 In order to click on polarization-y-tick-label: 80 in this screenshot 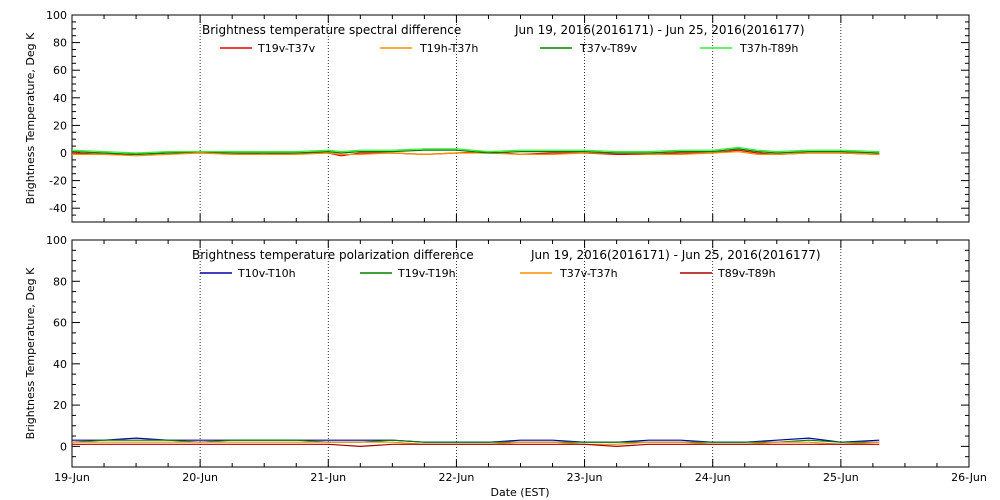, I will do `click(60, 281)`.